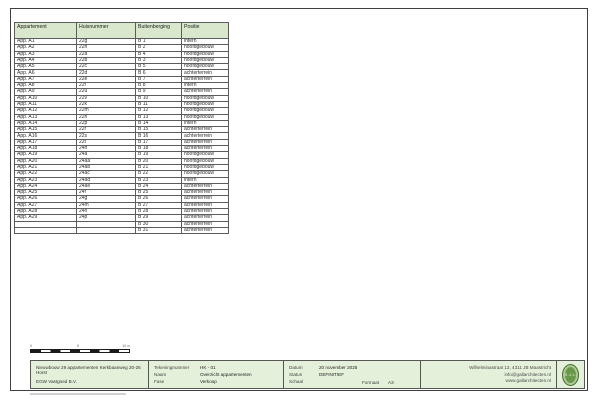 The image size is (600, 400). What do you see at coordinates (371, 382) in the screenshot?
I see `format-label: Formaat` at bounding box center [371, 382].